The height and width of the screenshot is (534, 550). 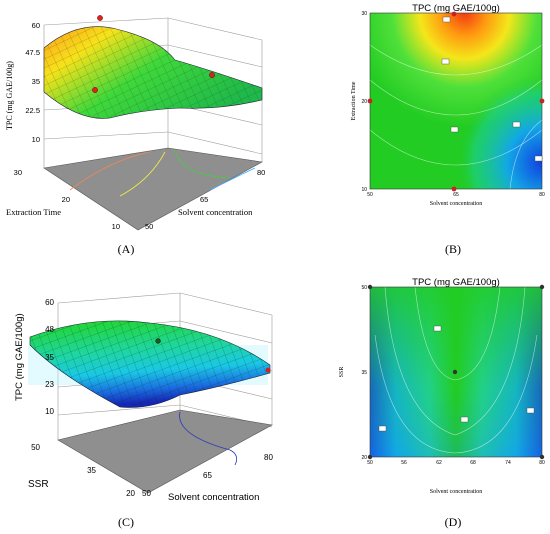 I want to click on z-tick-label: 48, so click(x=49, y=329).